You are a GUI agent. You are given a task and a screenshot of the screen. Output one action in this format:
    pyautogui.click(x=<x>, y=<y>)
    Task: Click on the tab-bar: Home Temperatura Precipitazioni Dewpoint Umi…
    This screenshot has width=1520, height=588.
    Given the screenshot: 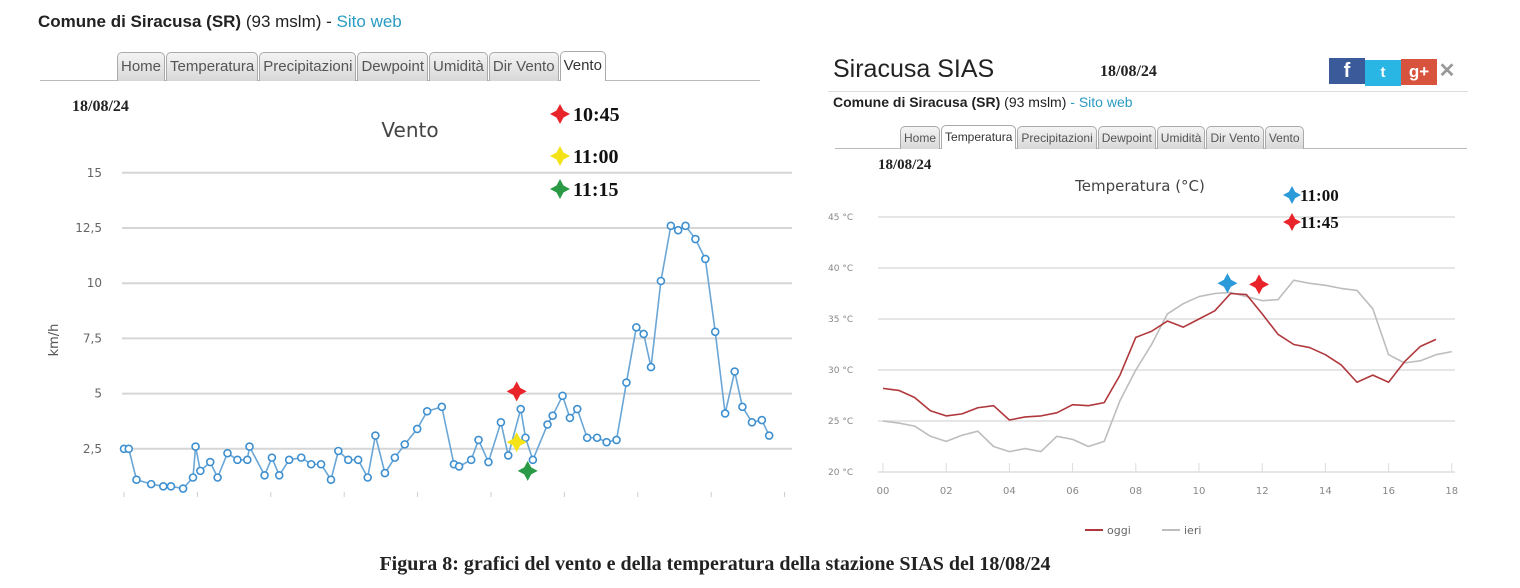 What is the action you would take?
    pyautogui.click(x=1102, y=137)
    